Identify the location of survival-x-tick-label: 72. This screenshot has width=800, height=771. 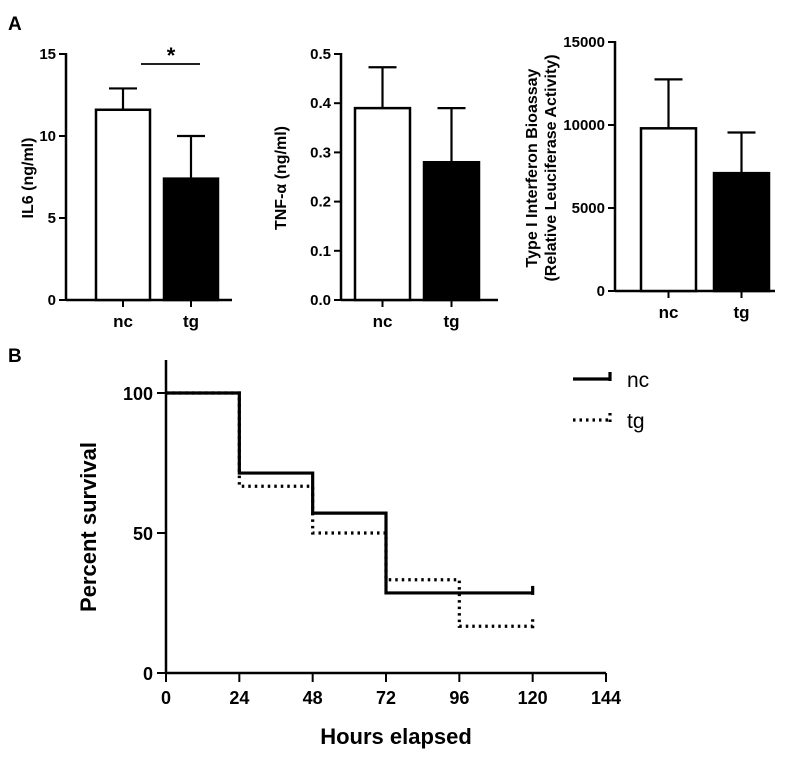
(386, 698).